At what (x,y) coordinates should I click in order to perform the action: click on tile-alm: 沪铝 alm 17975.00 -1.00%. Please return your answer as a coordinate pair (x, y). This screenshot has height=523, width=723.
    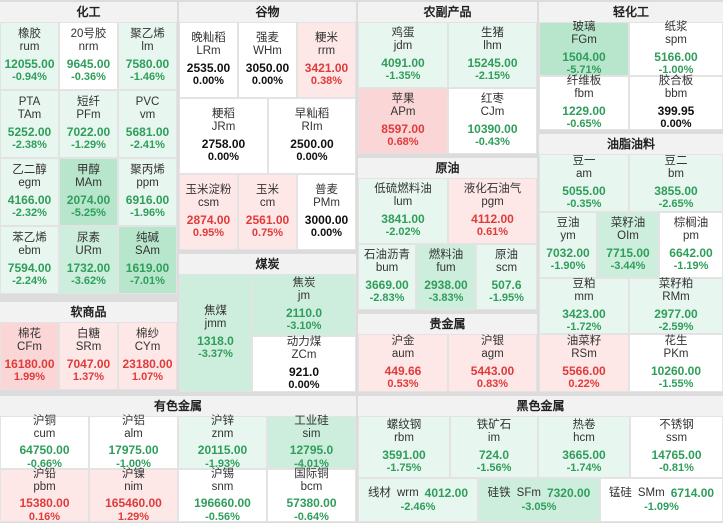
    Looking at the image, I should click on (133, 442).